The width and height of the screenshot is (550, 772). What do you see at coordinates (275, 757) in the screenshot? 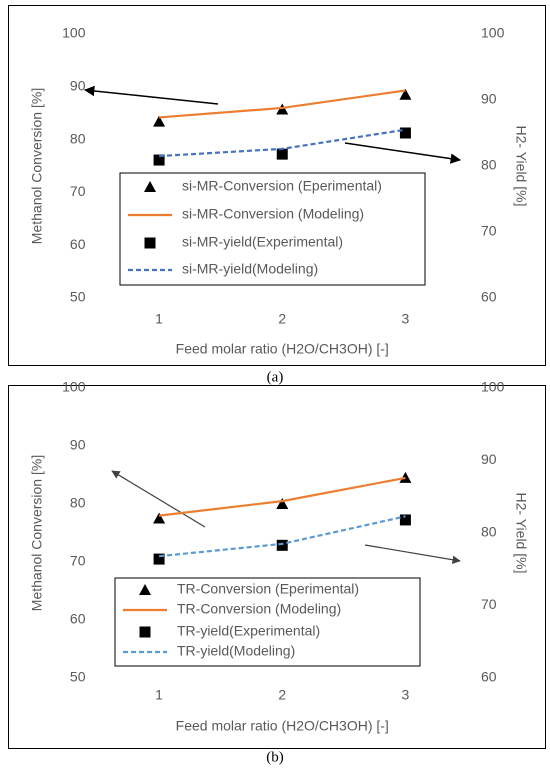
I see `panel-caption: (b)` at bounding box center [275, 757].